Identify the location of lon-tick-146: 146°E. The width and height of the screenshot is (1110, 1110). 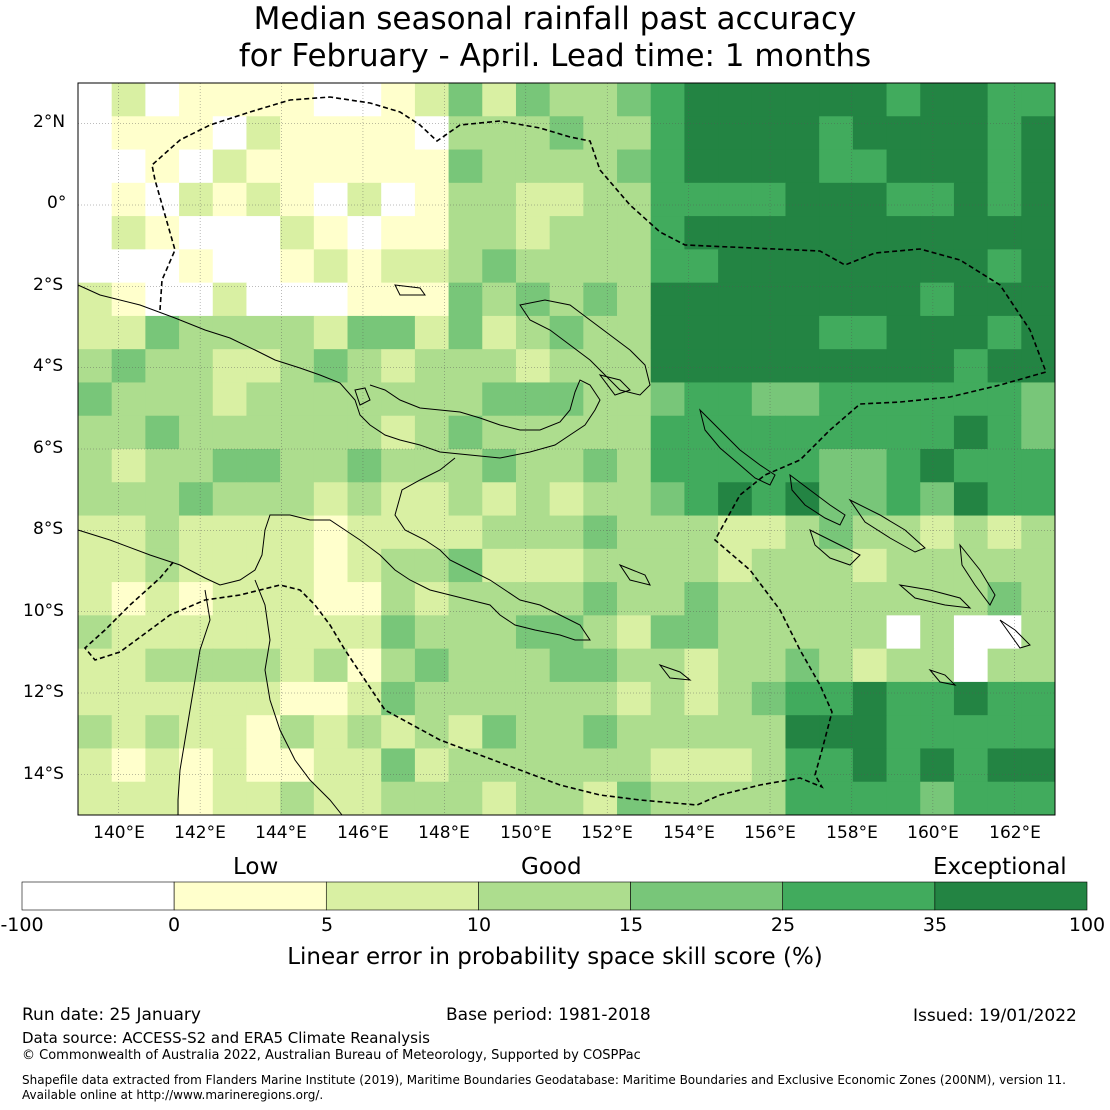
(363, 833).